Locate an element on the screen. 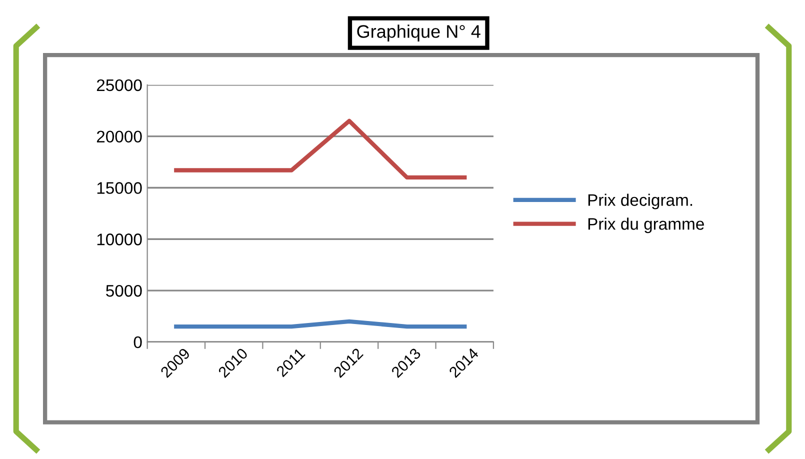 Image resolution: width=805 pixels, height=459 pixels. legend-label: Prix du gramme is located at coordinates (646, 226).